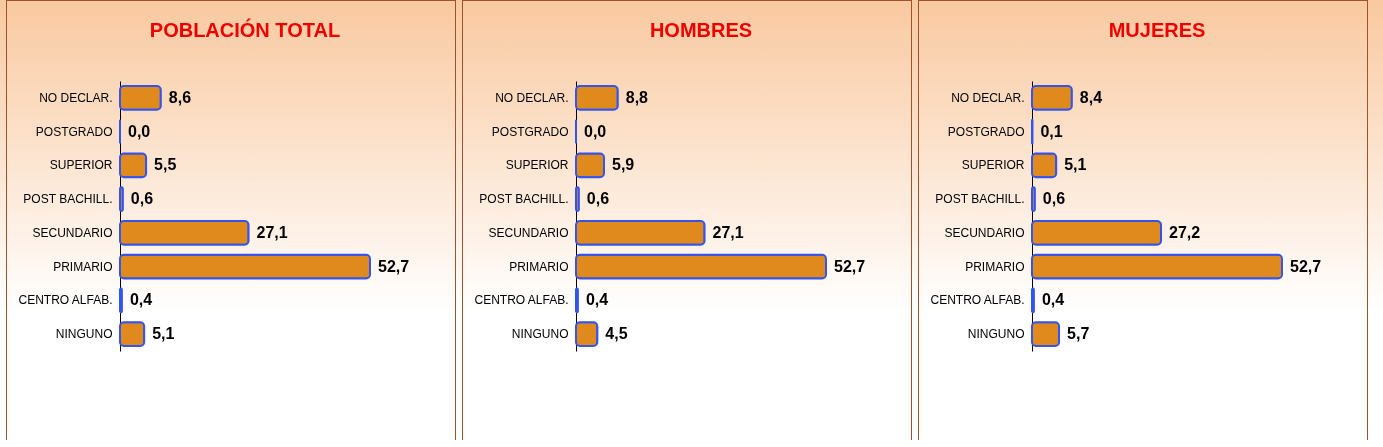 The height and width of the screenshot is (447, 1383). Describe the element at coordinates (245, 29) in the screenshot. I see `chart-title: POBLACIÓN TOTAL` at that location.